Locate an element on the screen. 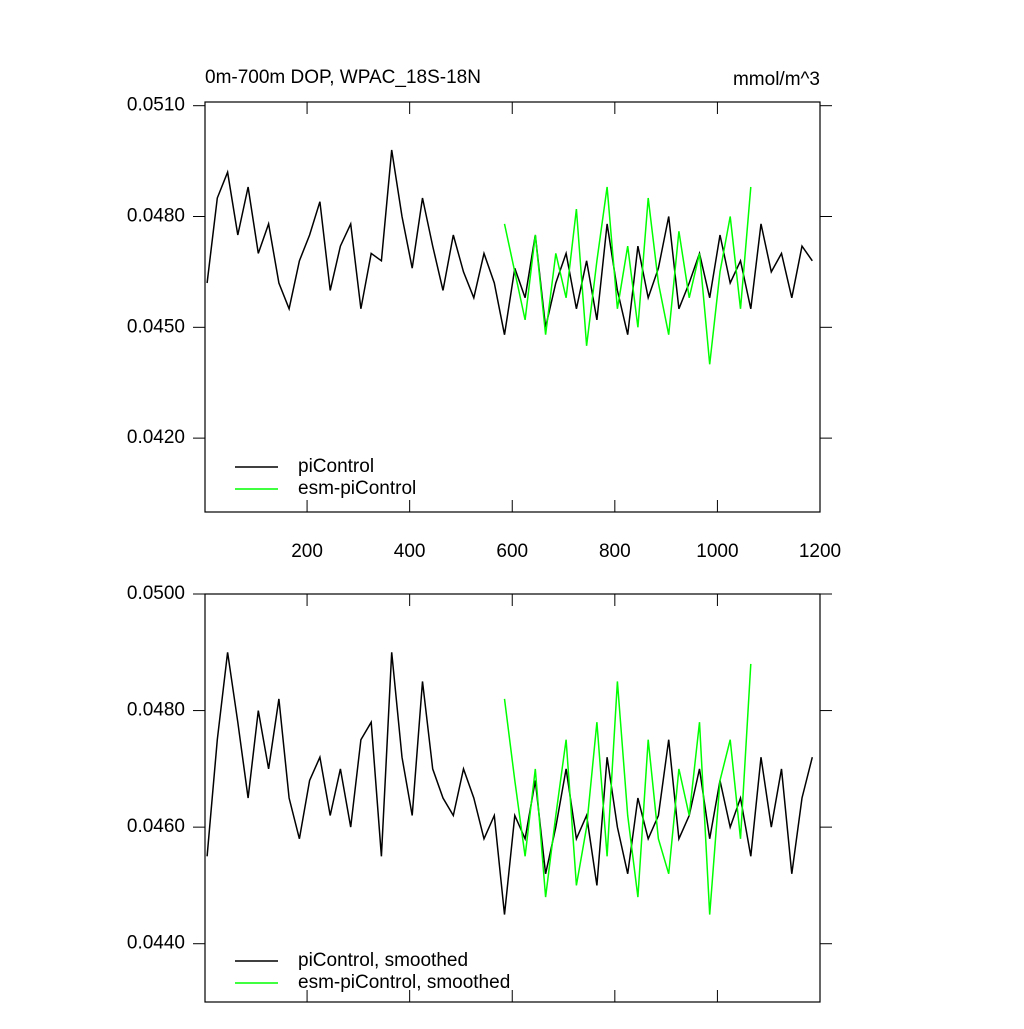 This screenshot has height=1029, width=1024. legend-label: piControl, smoothed is located at coordinates (383, 960).